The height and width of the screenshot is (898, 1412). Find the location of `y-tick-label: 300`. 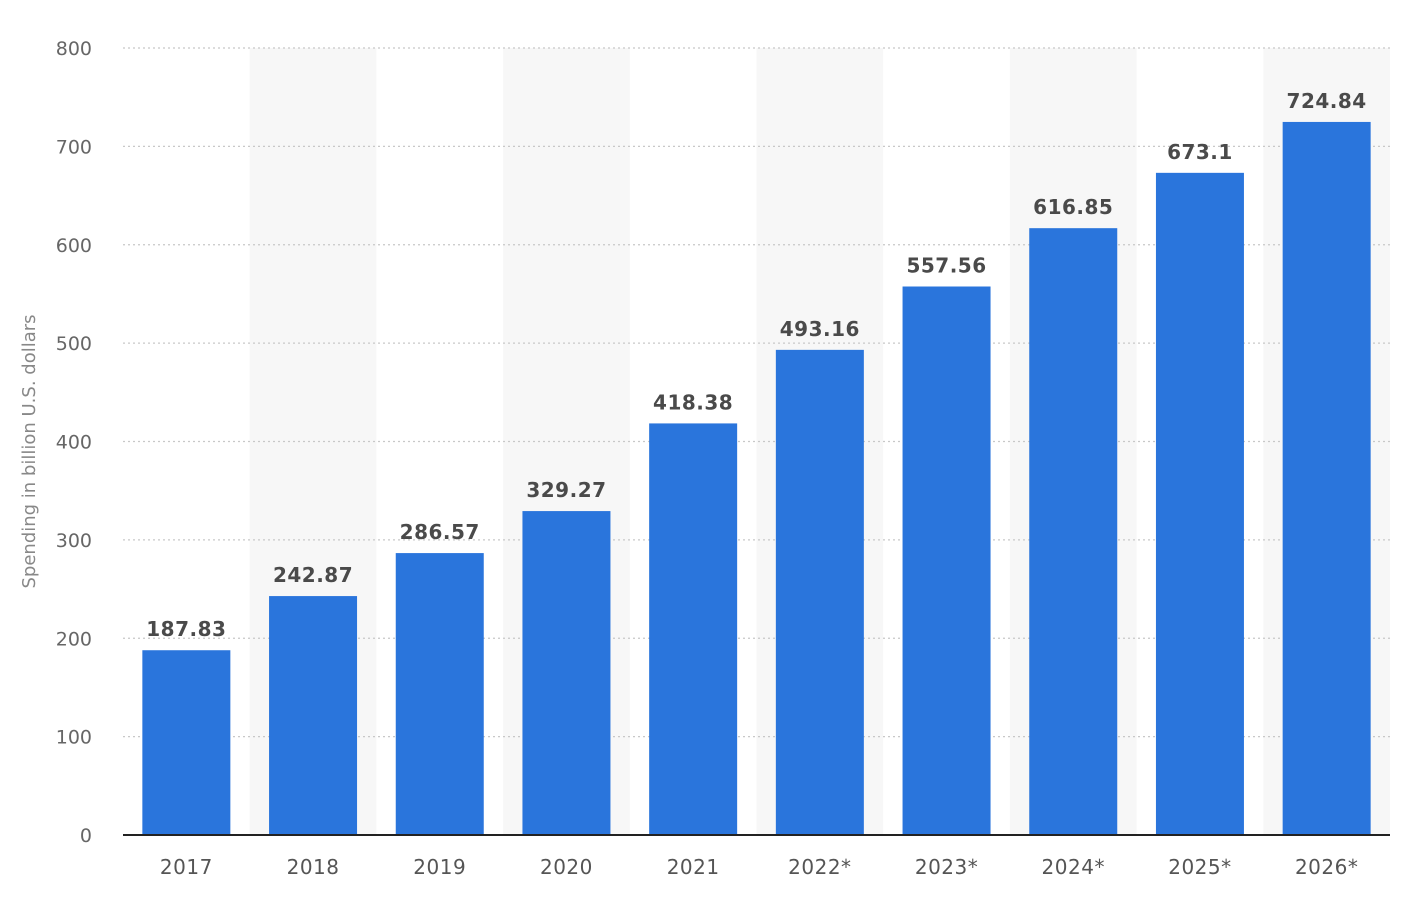

y-tick-label: 300 is located at coordinates (74, 541).